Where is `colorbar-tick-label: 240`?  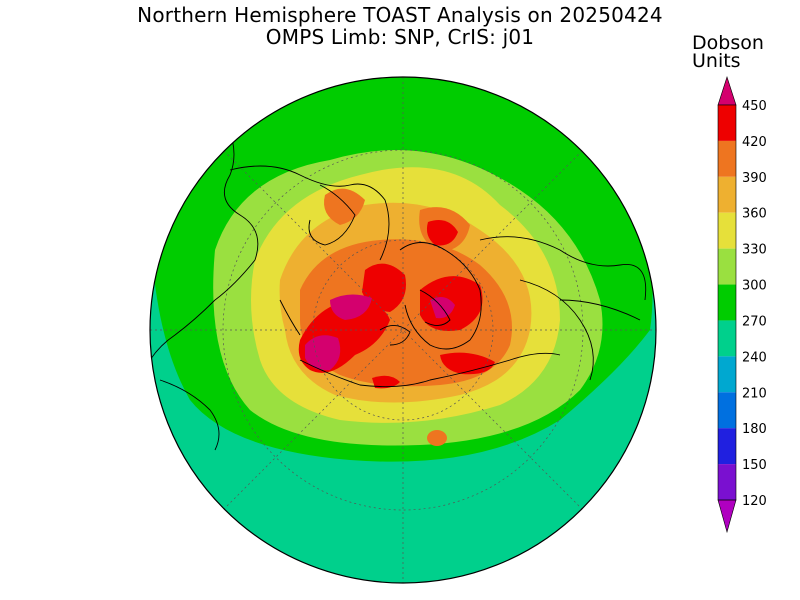
colorbar-tick-label: 240 is located at coordinates (754, 357).